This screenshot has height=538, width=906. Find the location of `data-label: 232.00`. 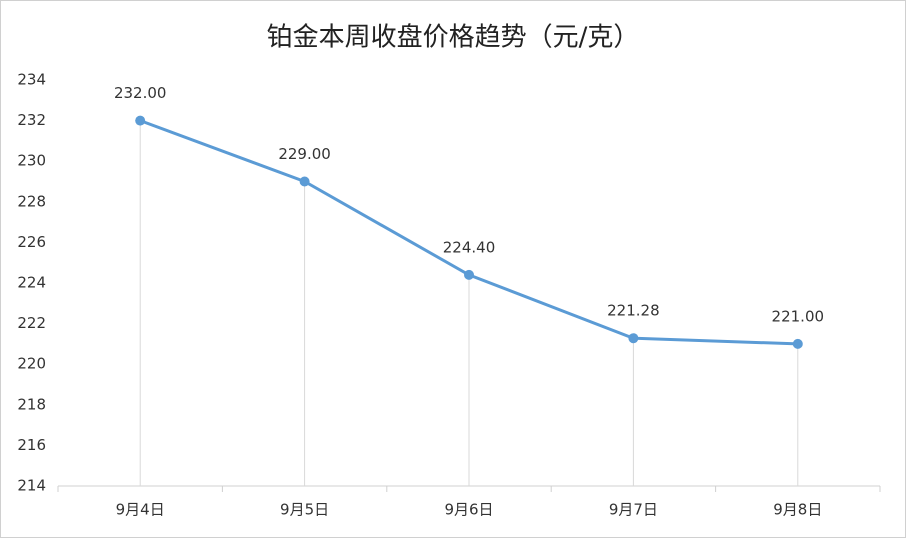

data-label: 232.00 is located at coordinates (140, 93).